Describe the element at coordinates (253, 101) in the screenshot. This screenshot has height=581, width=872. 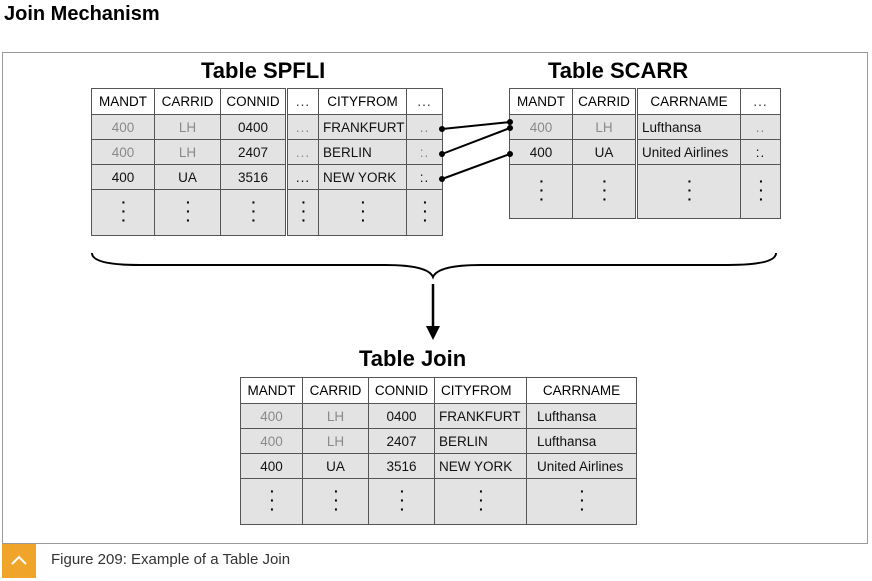
I see `spfli-col-connid: CONNID` at that location.